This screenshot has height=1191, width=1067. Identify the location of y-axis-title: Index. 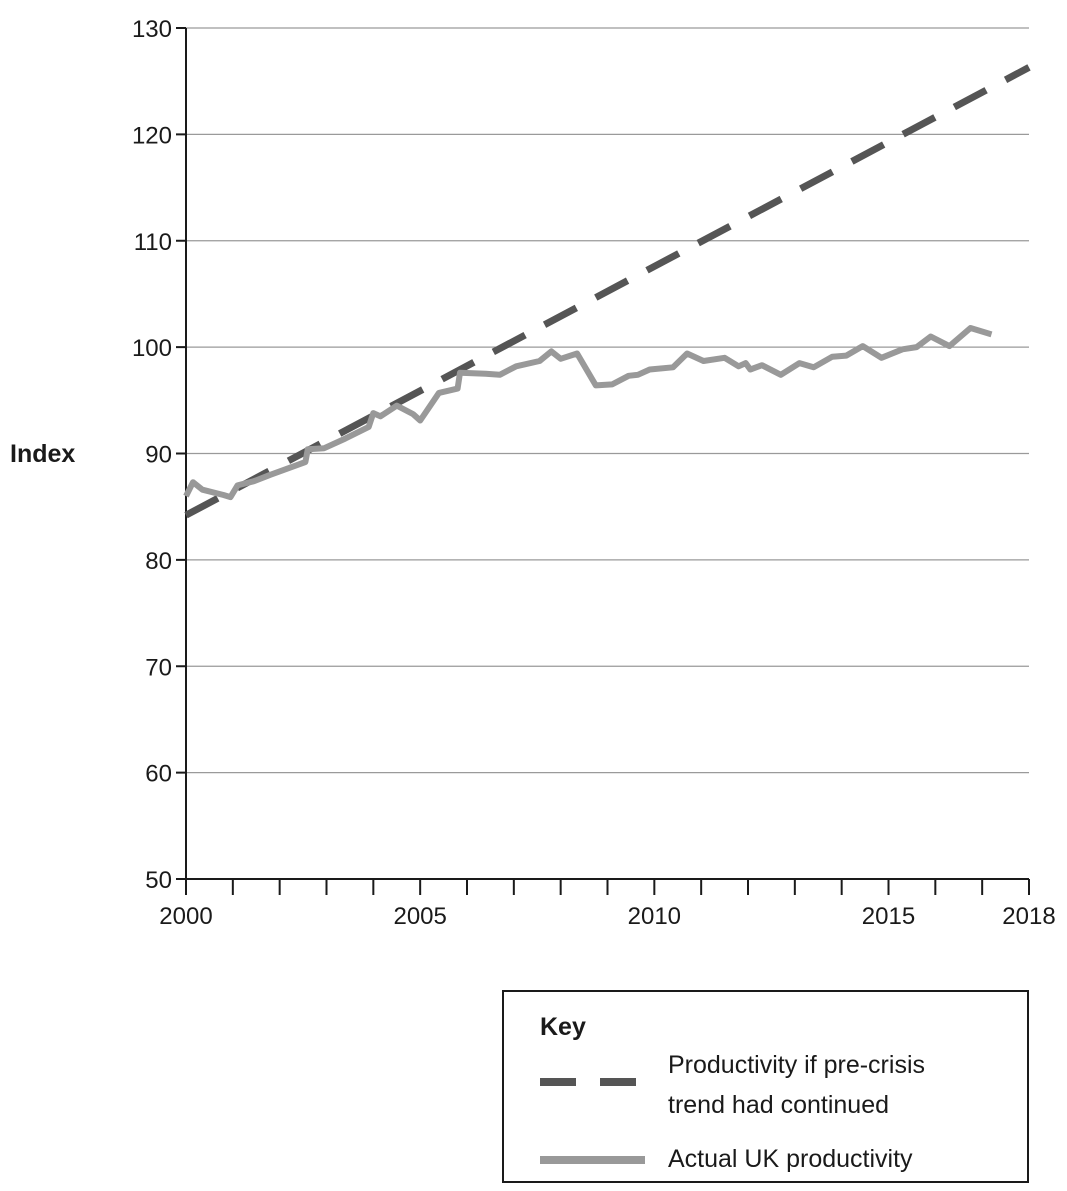
(42, 454).